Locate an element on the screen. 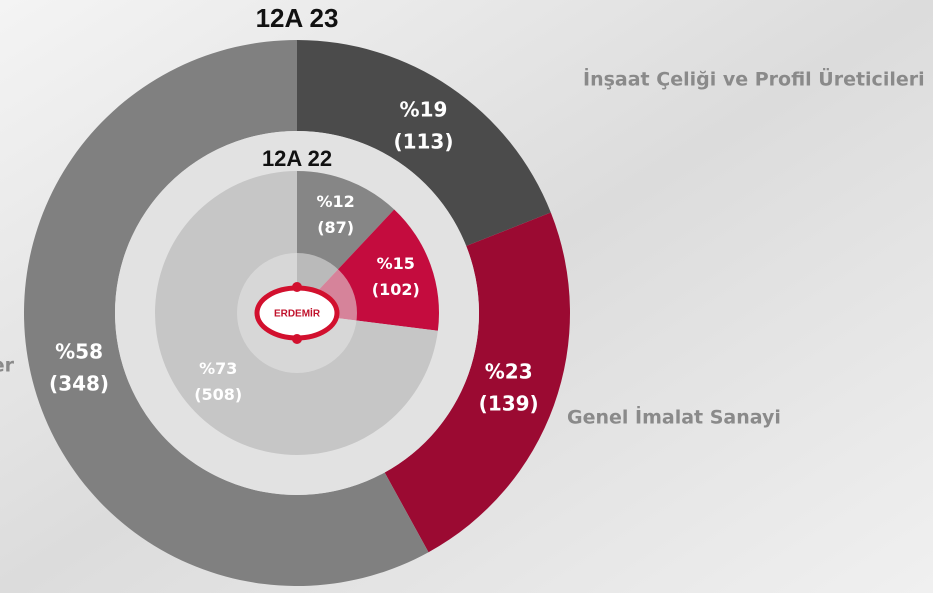  category-label: er is located at coordinates (7, 366).